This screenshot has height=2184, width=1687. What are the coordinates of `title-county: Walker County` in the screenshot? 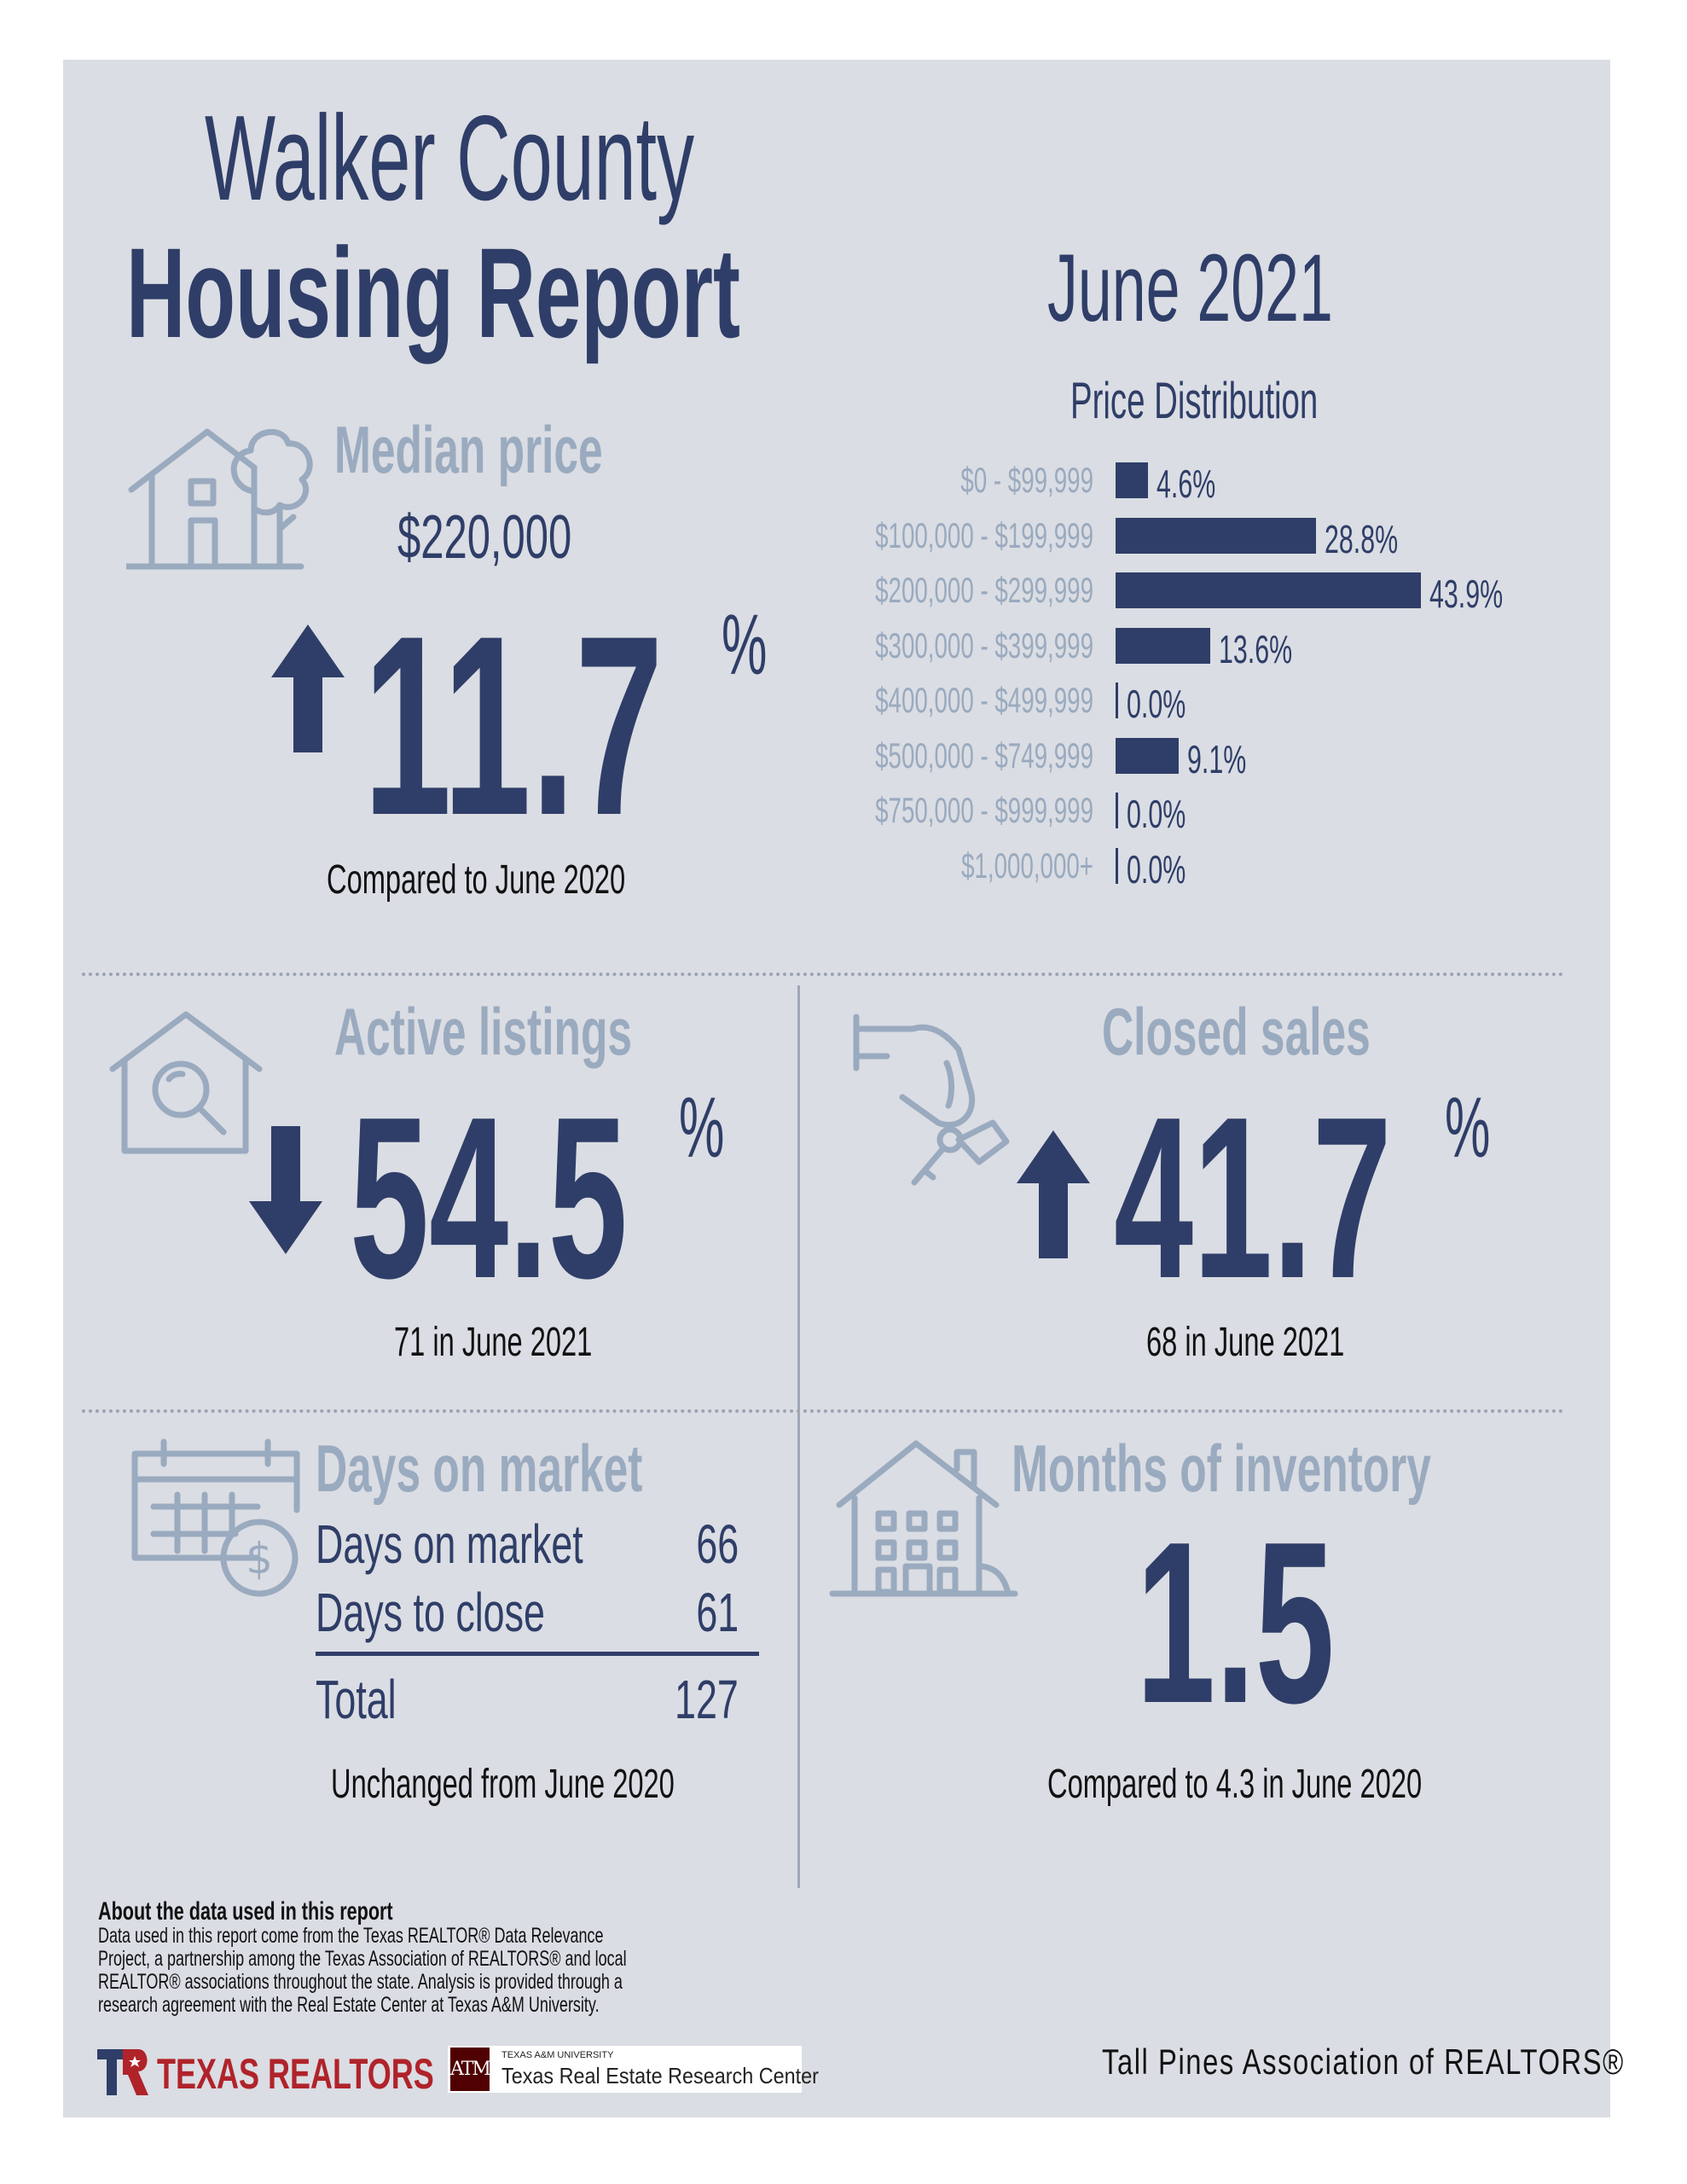 It's located at (450, 158).